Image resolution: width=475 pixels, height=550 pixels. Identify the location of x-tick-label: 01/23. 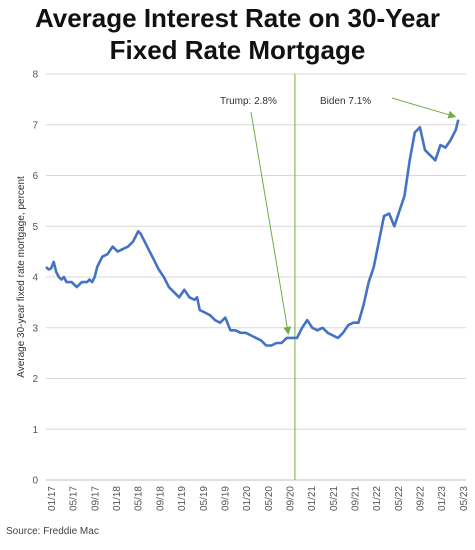
(442, 498).